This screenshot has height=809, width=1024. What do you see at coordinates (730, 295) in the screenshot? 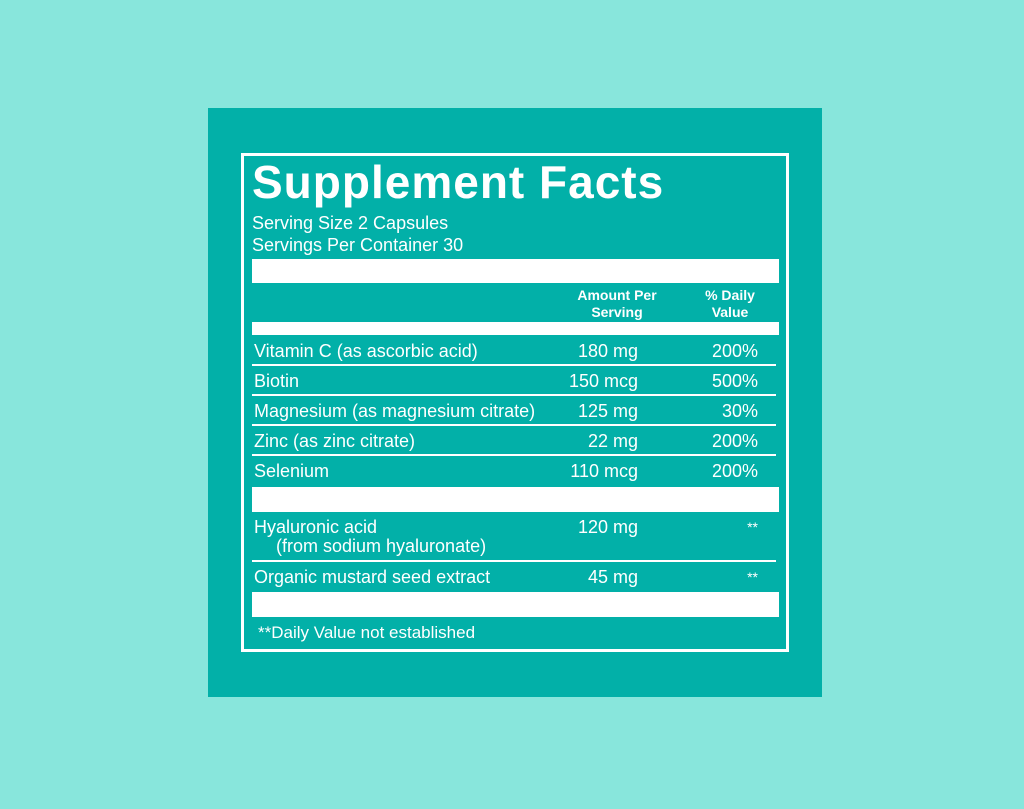
I see `dv-header-line1: % Daily` at bounding box center [730, 295].